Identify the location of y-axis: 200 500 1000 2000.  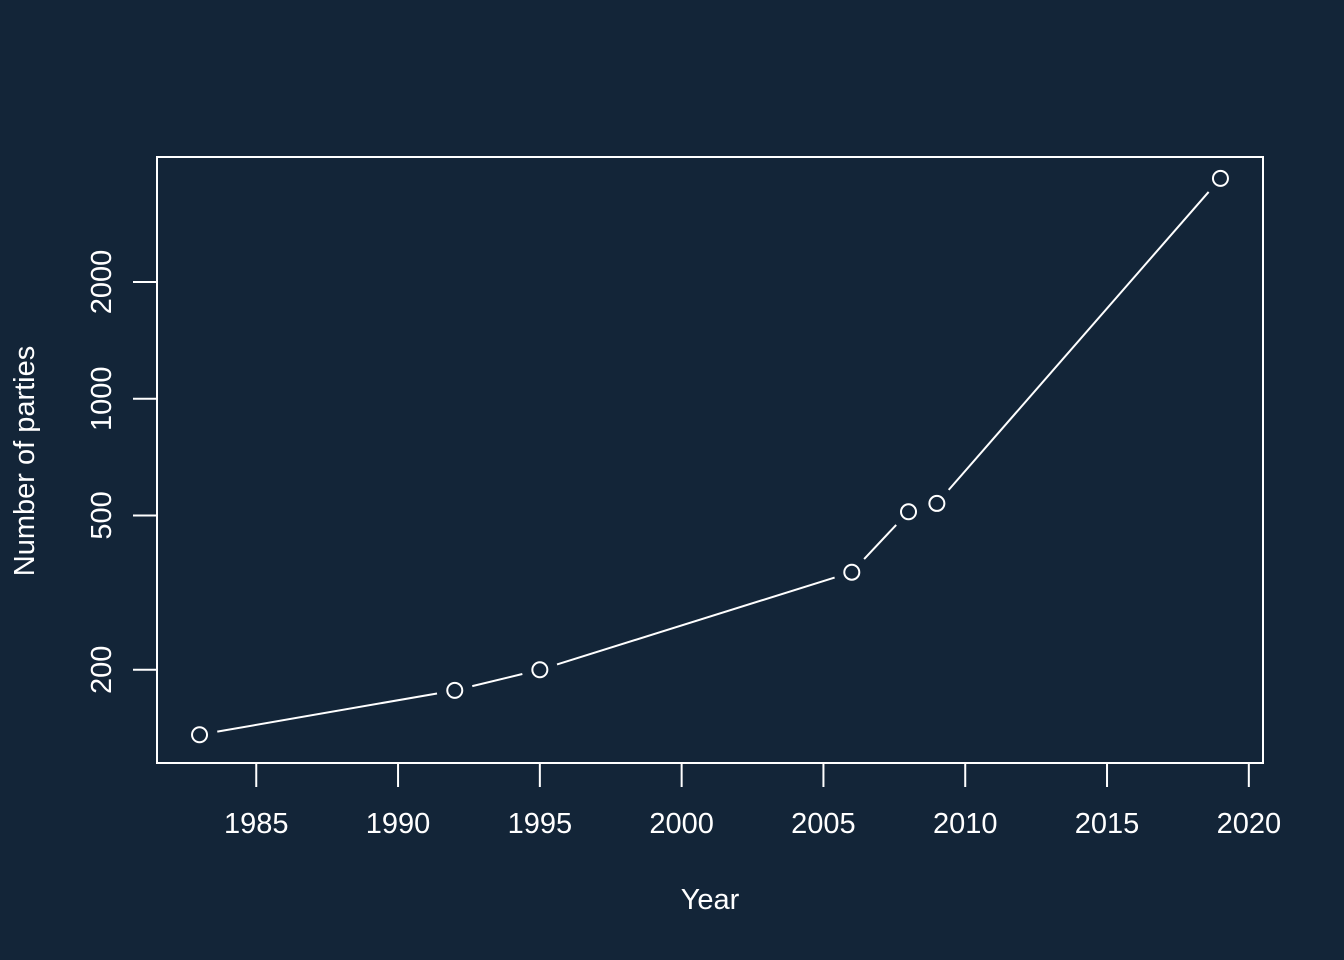
(122, 472).